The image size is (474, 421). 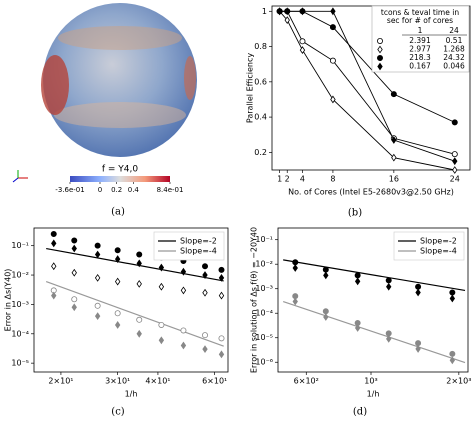 I want to click on y-axis-label: Parallel Efficiency, so click(x=250, y=88).